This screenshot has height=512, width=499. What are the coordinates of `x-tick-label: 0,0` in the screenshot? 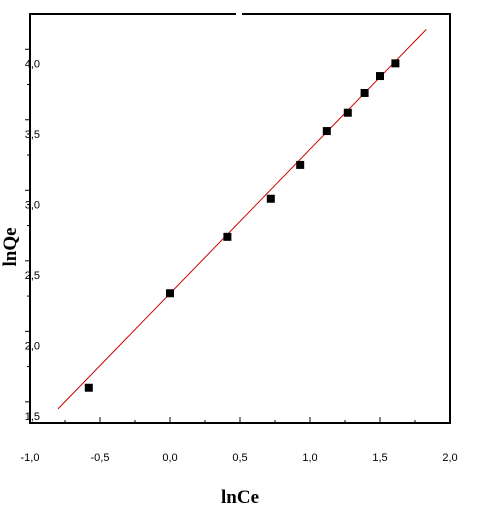 It's located at (169, 458).